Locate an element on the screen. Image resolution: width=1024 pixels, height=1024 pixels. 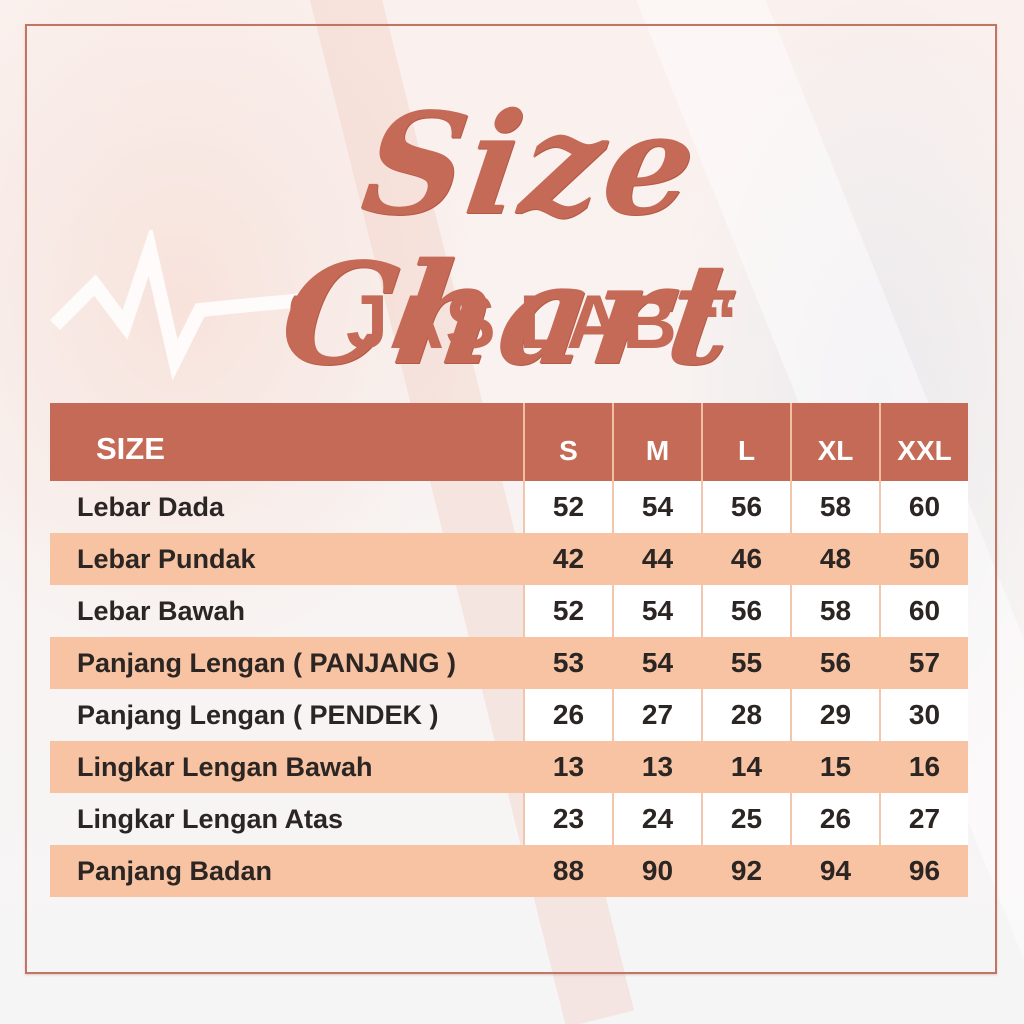
cell-value: 16 is located at coordinates (923, 767).